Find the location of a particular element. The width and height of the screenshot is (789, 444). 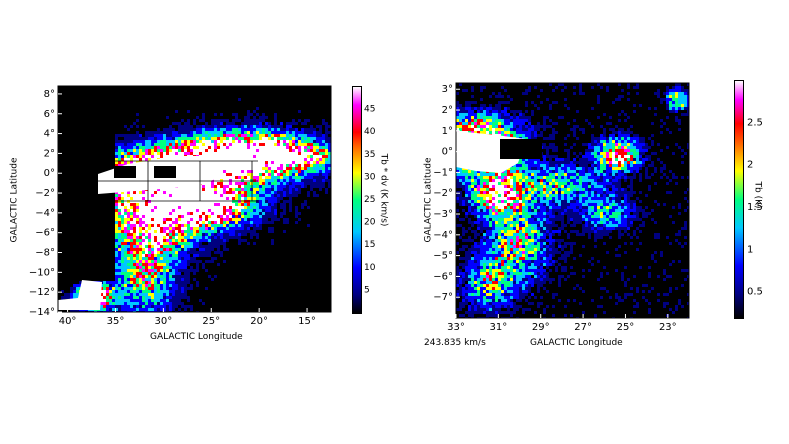

left-ytick: −14° is located at coordinates (42, 312).